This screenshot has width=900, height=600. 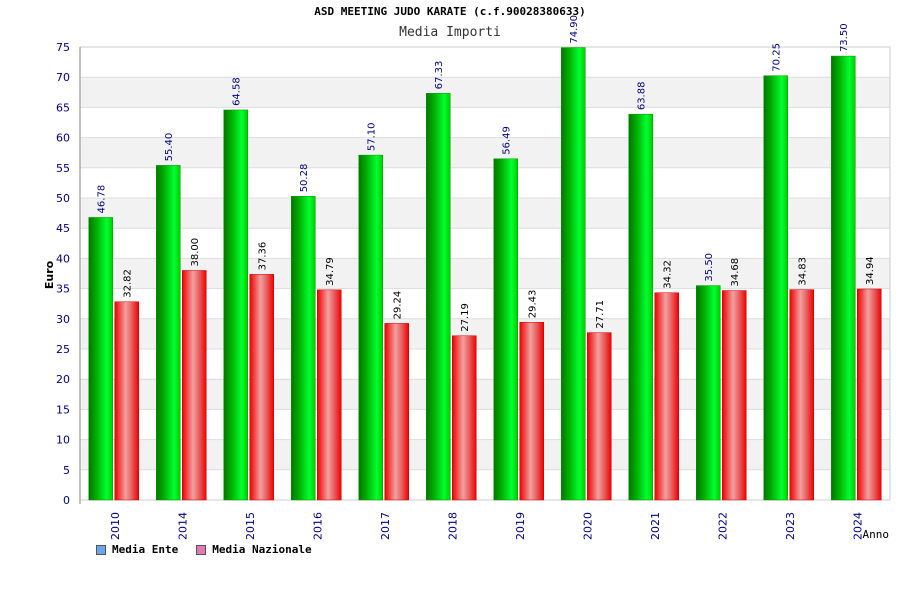 I want to click on x-tick-label: 2021, so click(x=655, y=526).